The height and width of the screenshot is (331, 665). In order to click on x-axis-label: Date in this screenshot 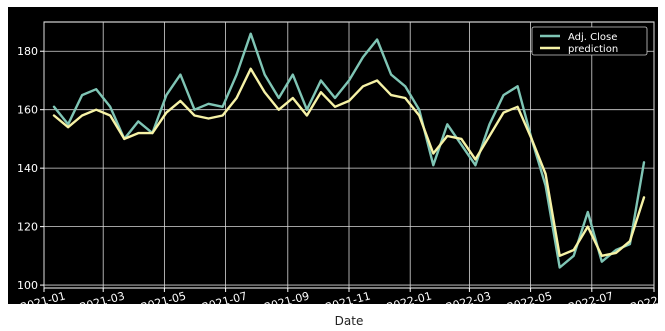, I will do `click(349, 320)`.